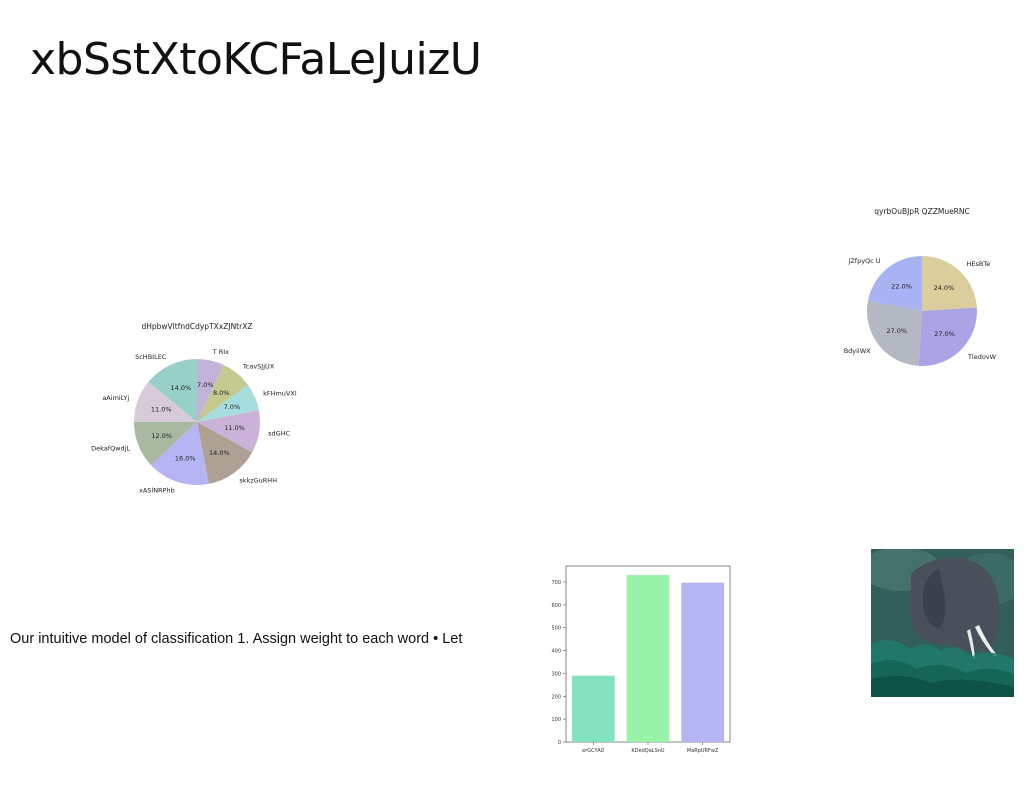 The height and width of the screenshot is (788, 1024). Describe the element at coordinates (978, 264) in the screenshot. I see `right-pie-slice-label: HEsBTe` at that location.